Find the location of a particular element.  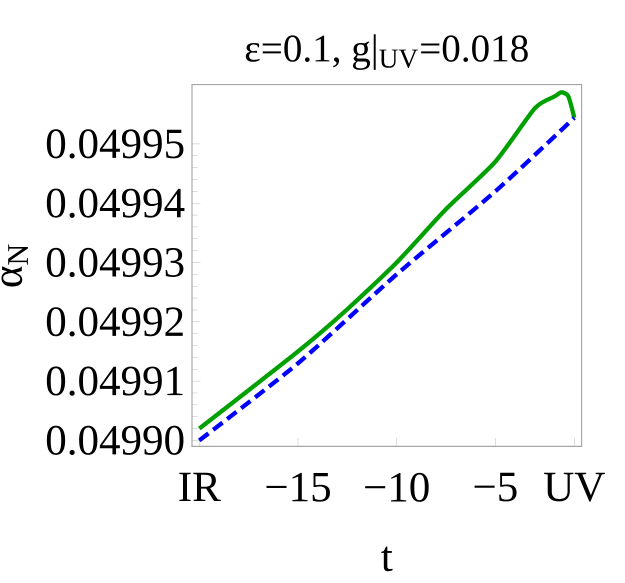

y-tick-label: 0.04994 is located at coordinates (115, 203).